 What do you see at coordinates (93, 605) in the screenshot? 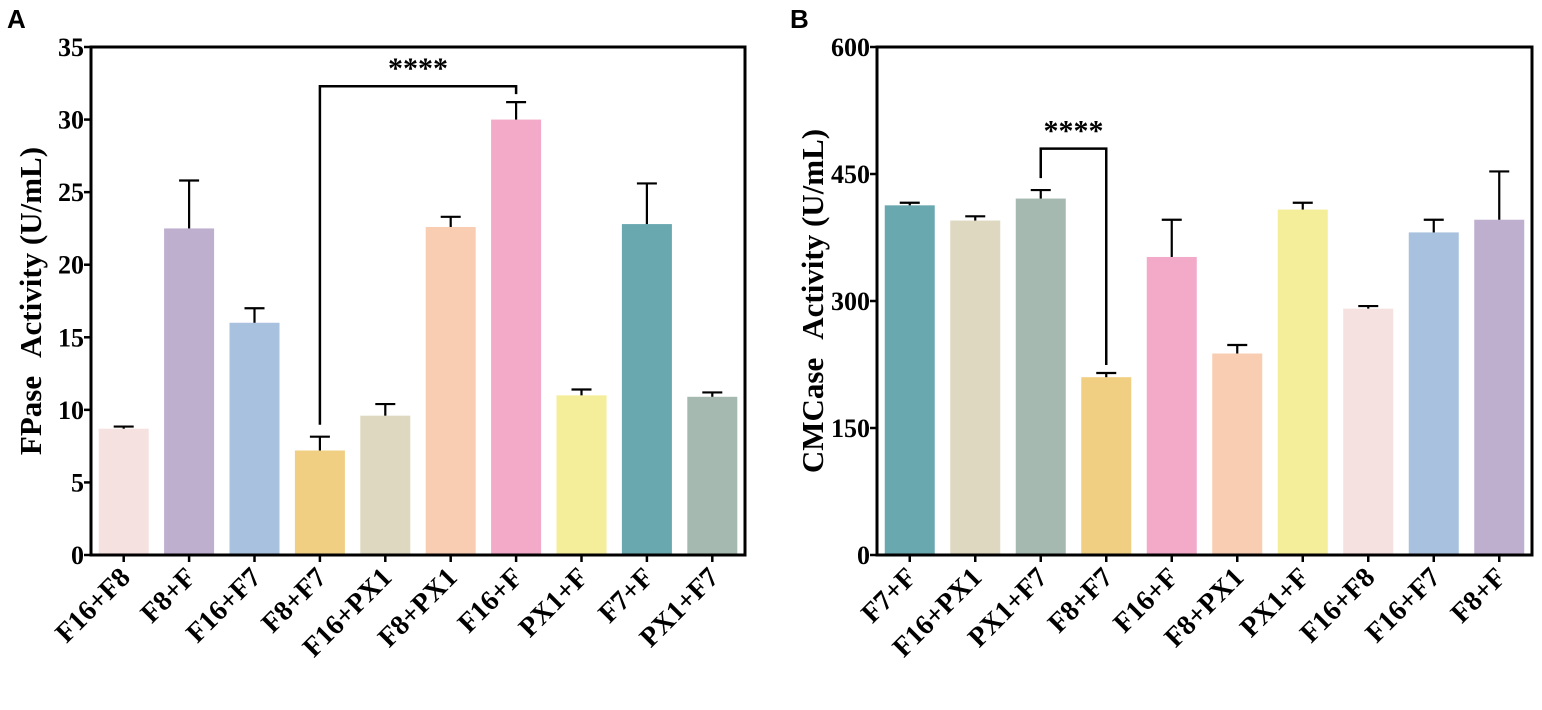
I see `x-tick-label: F16+F8` at bounding box center [93, 605].